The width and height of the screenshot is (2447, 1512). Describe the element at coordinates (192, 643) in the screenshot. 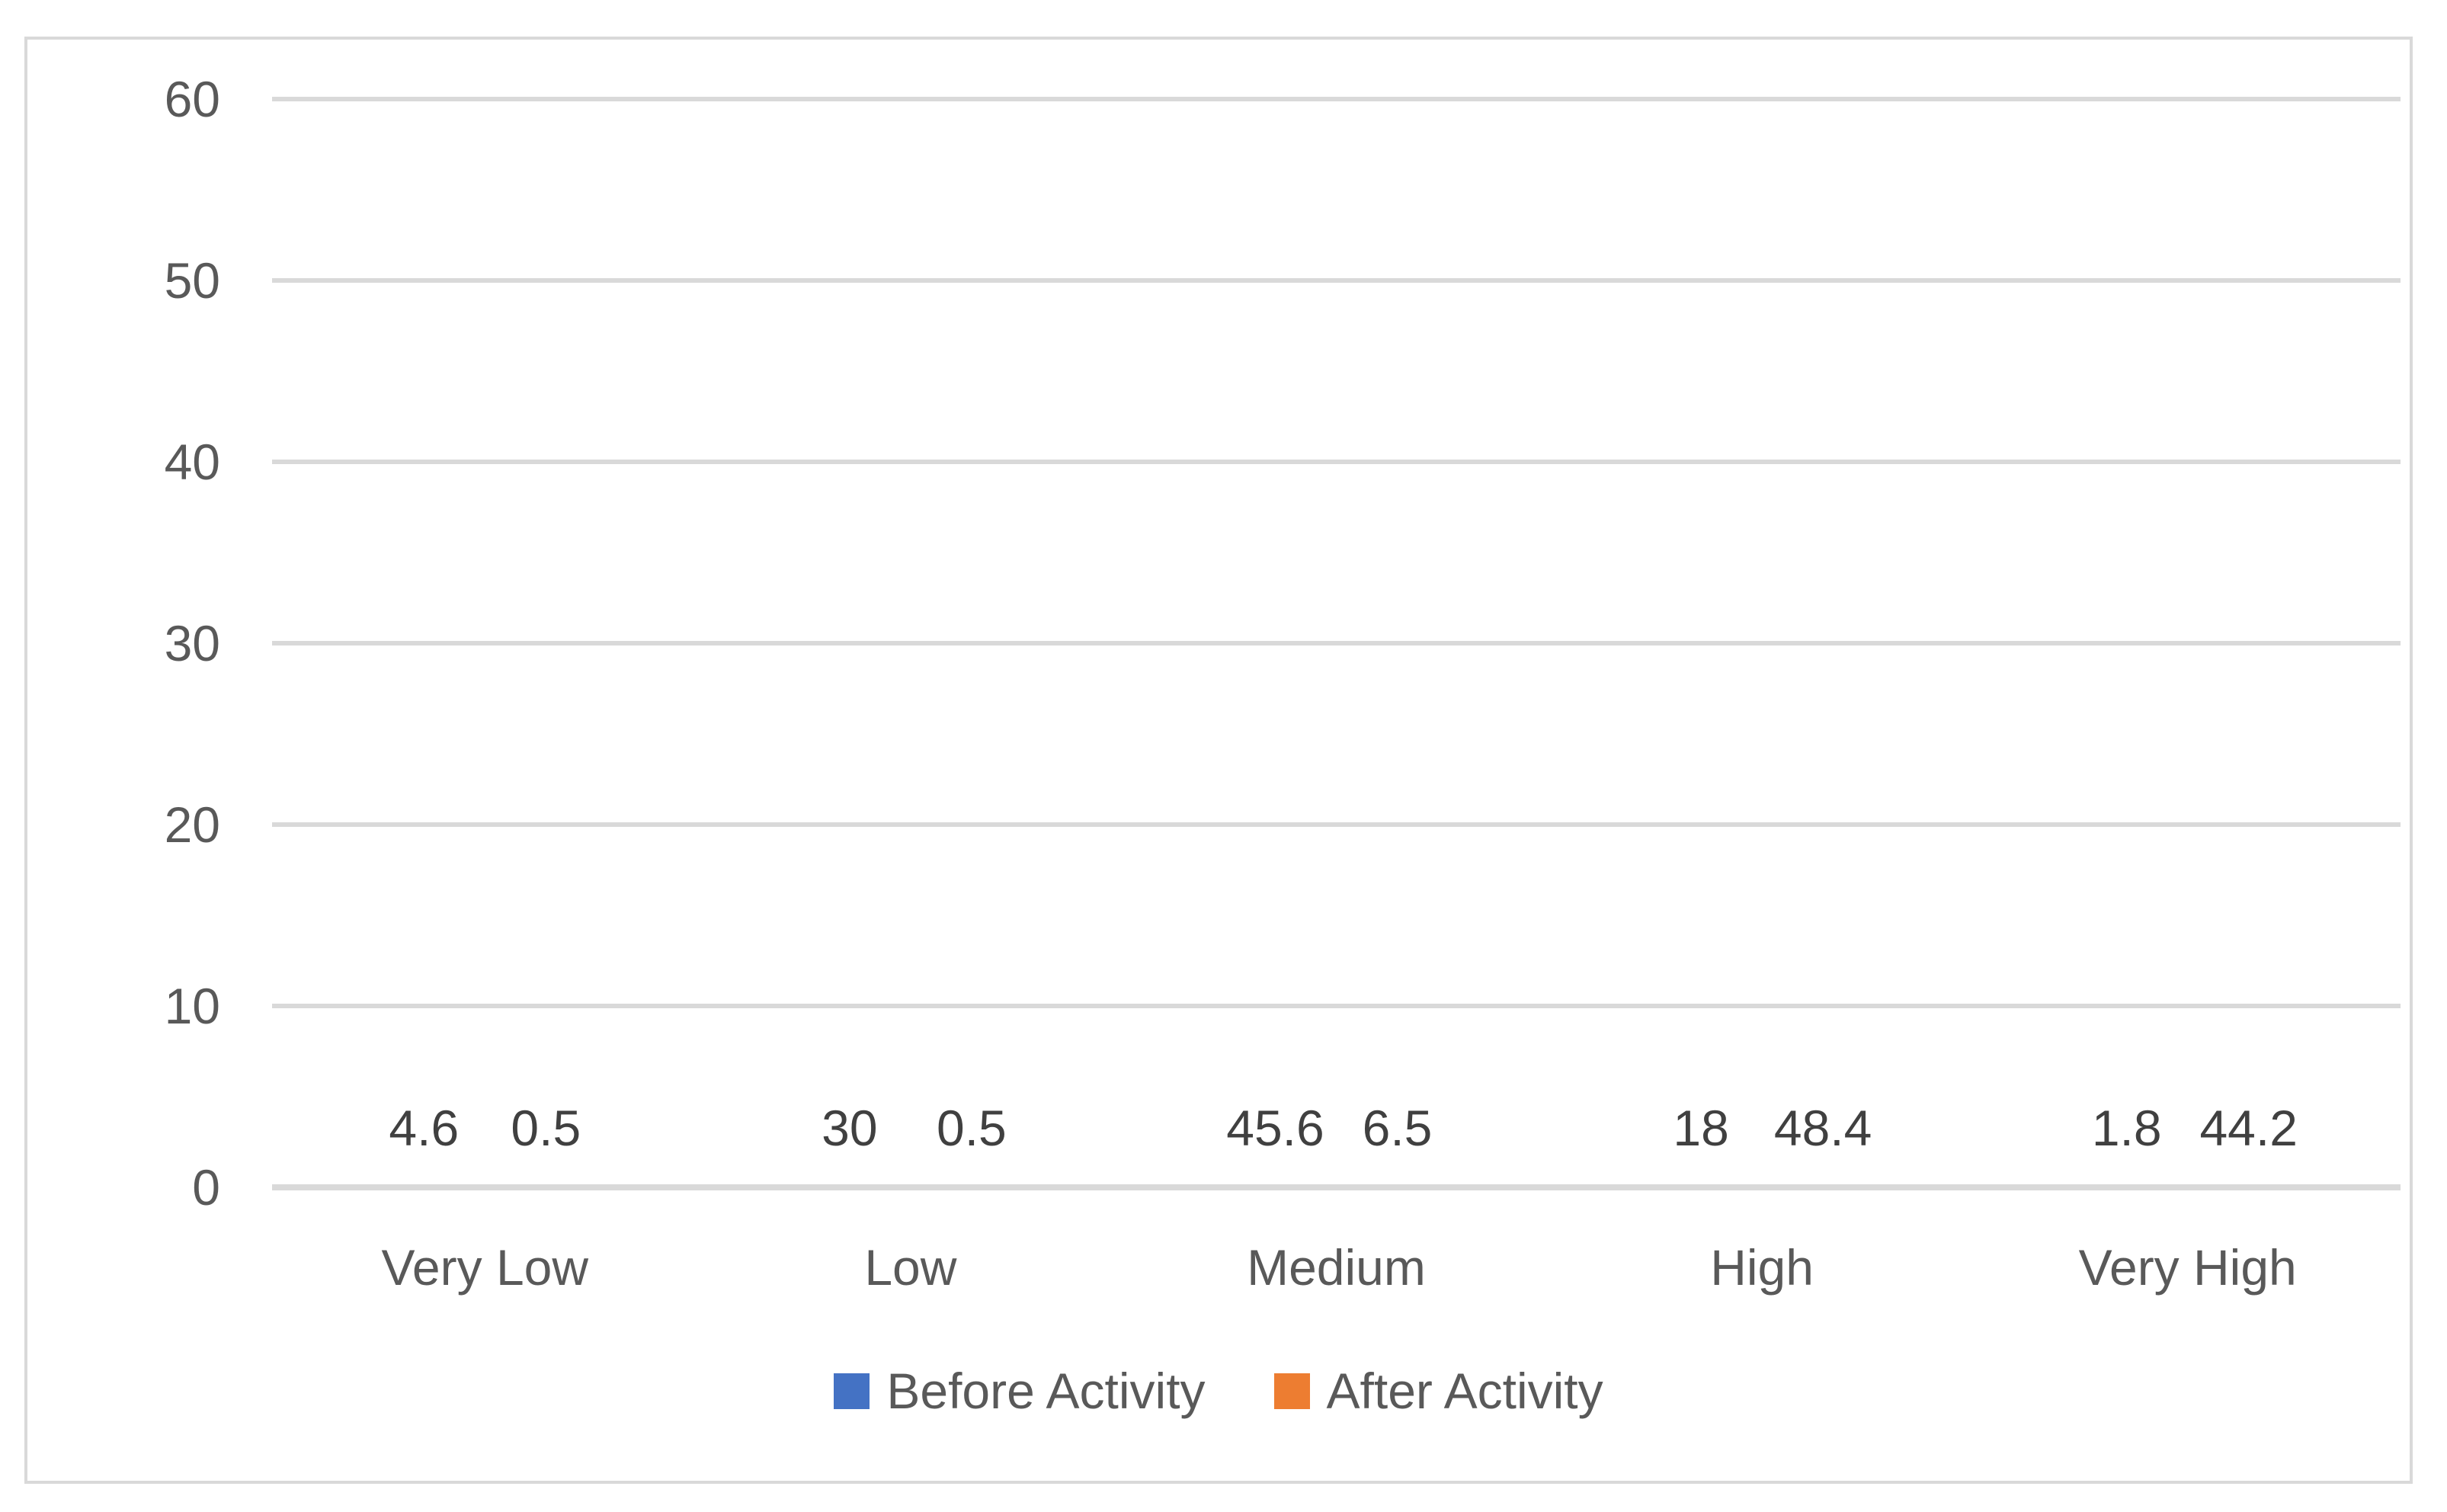

I see `y-axis-tick-label: 30` at that location.